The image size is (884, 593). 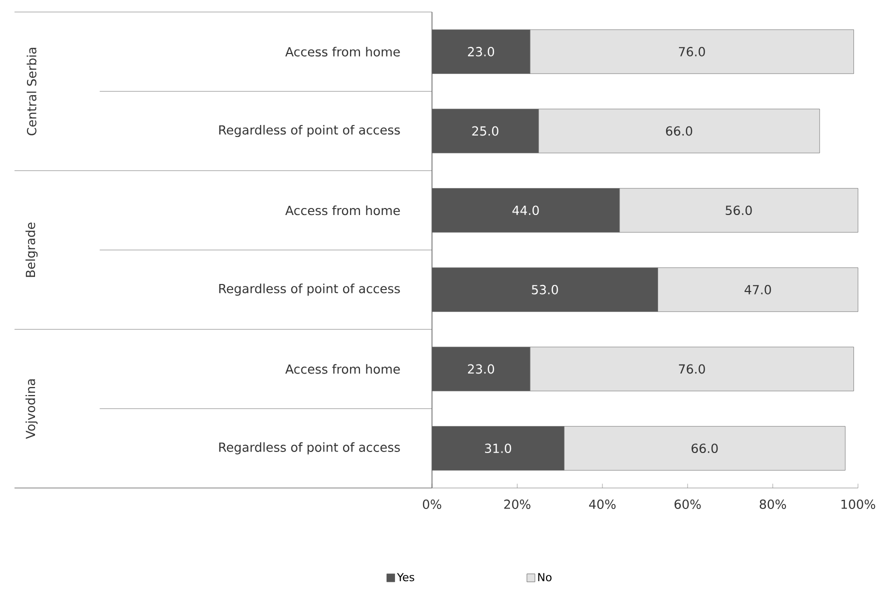 What do you see at coordinates (545, 289) in the screenshot?
I see `data-label: 53.0` at bounding box center [545, 289].